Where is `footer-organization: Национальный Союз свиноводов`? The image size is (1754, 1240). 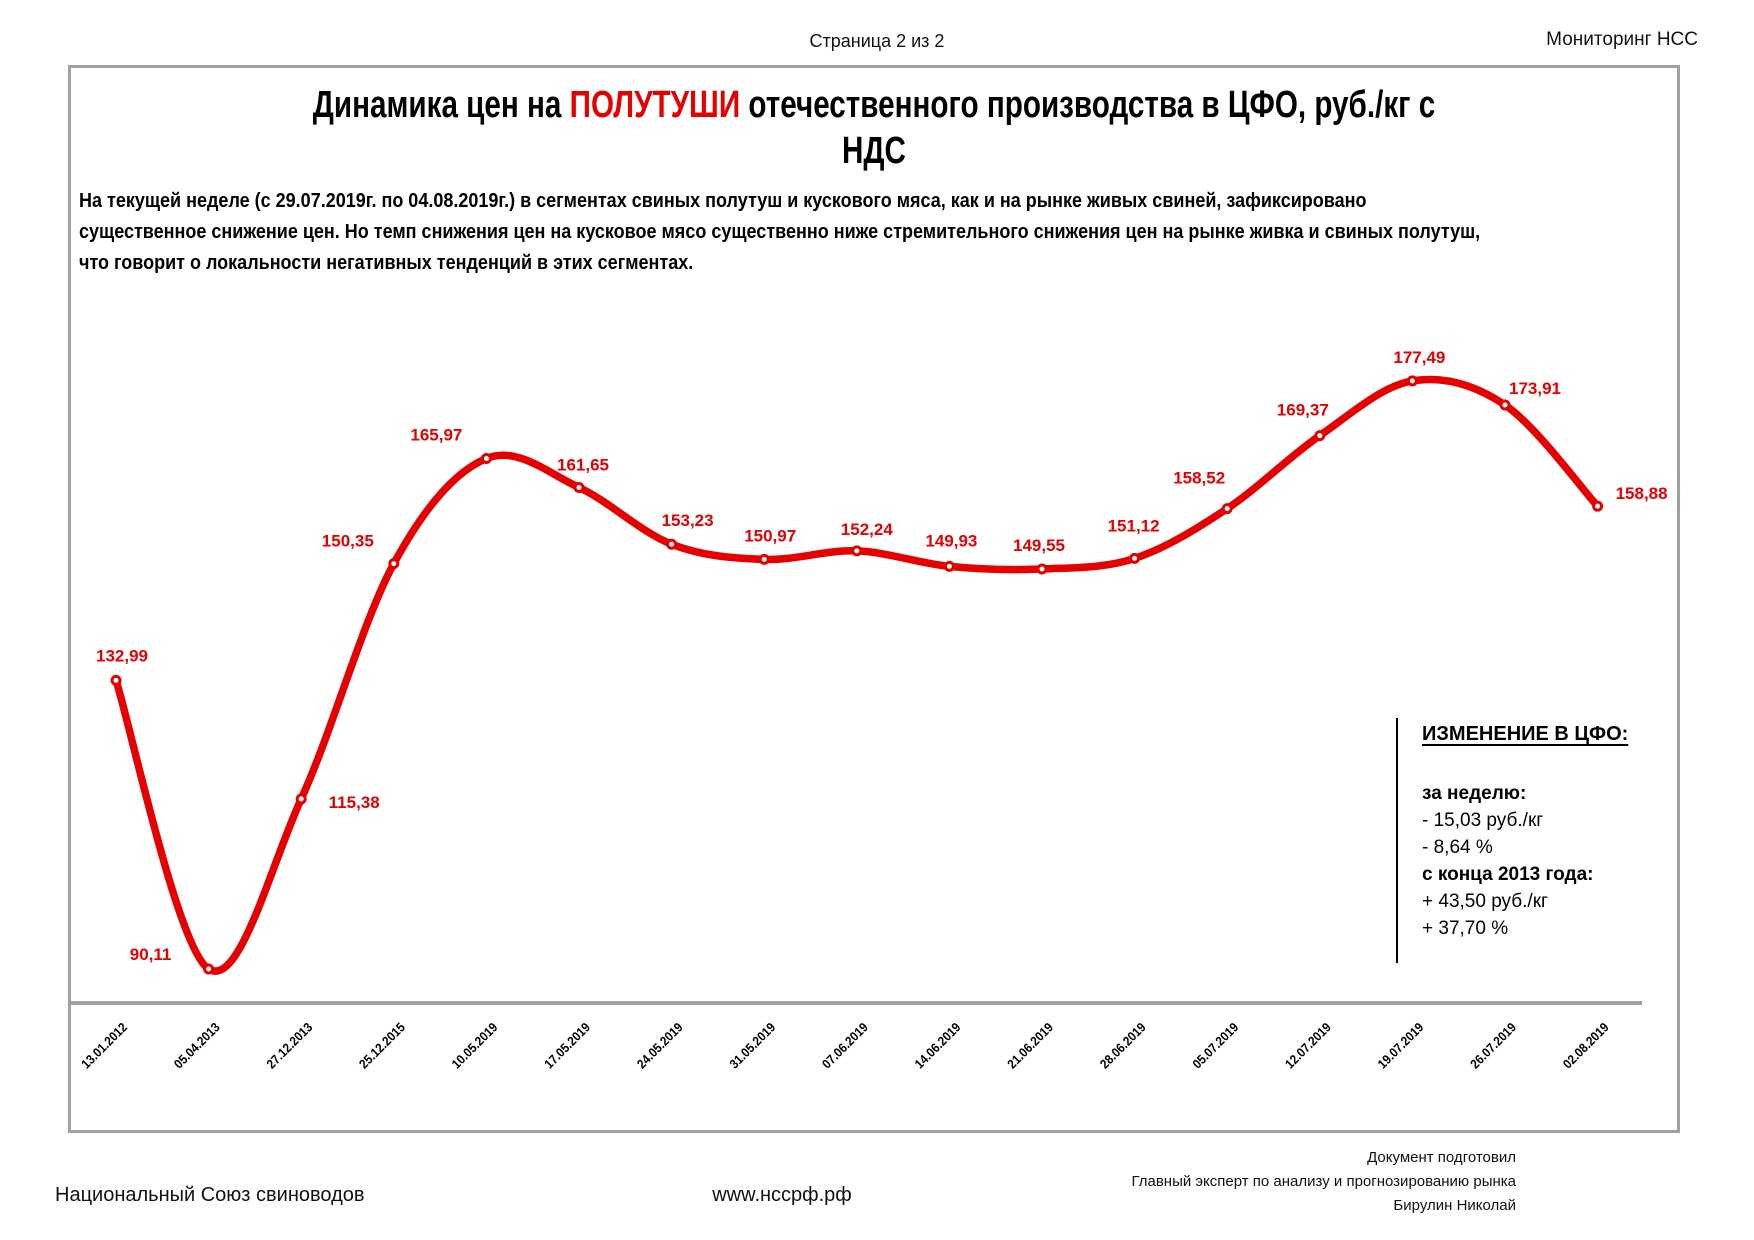
footer-organization: Национальный Союз свиноводов is located at coordinates (210, 1195).